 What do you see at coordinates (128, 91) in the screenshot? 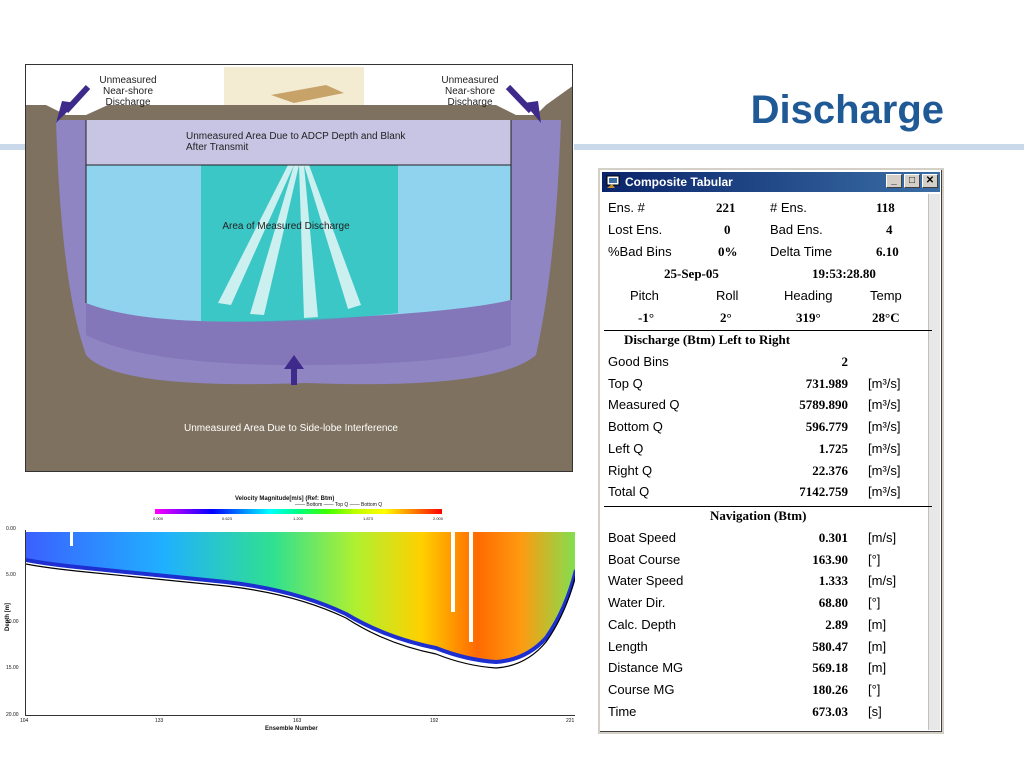
I see `label-left-nearshore: Unmeasured Near-shore Discharge` at bounding box center [128, 91].